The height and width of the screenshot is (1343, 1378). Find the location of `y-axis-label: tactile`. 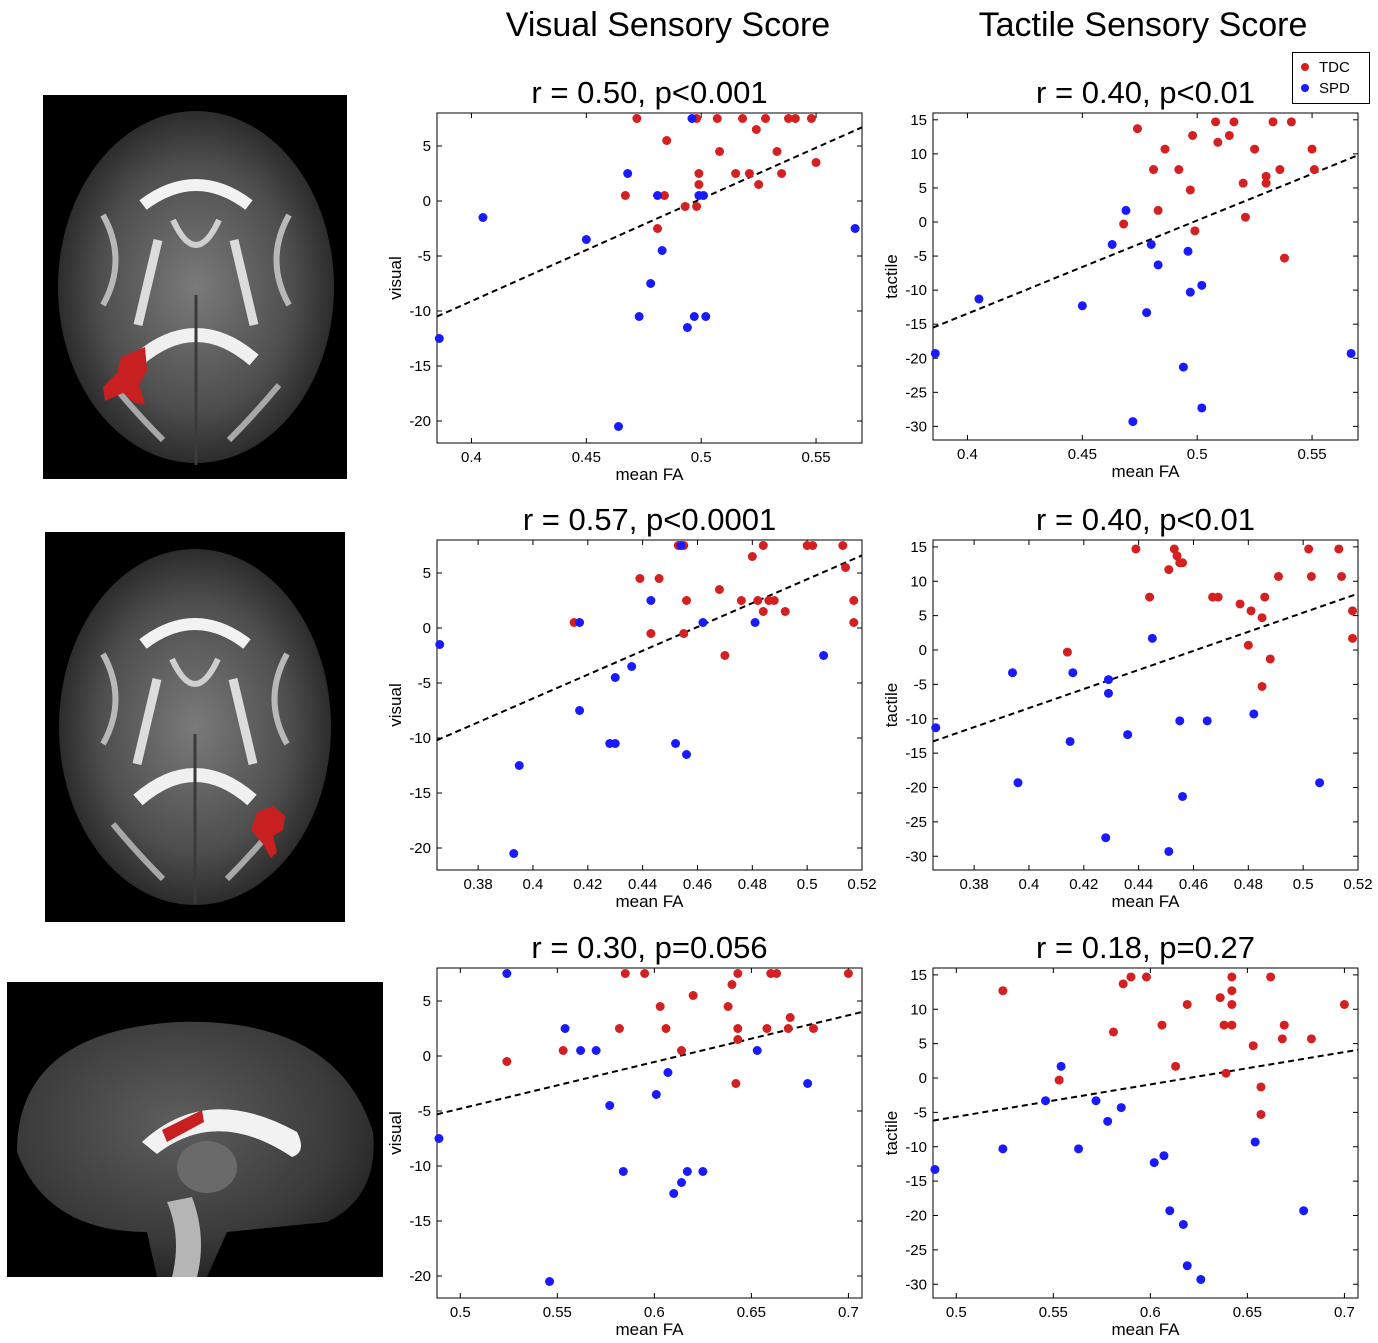

y-axis-label: tactile is located at coordinates (891, 276).